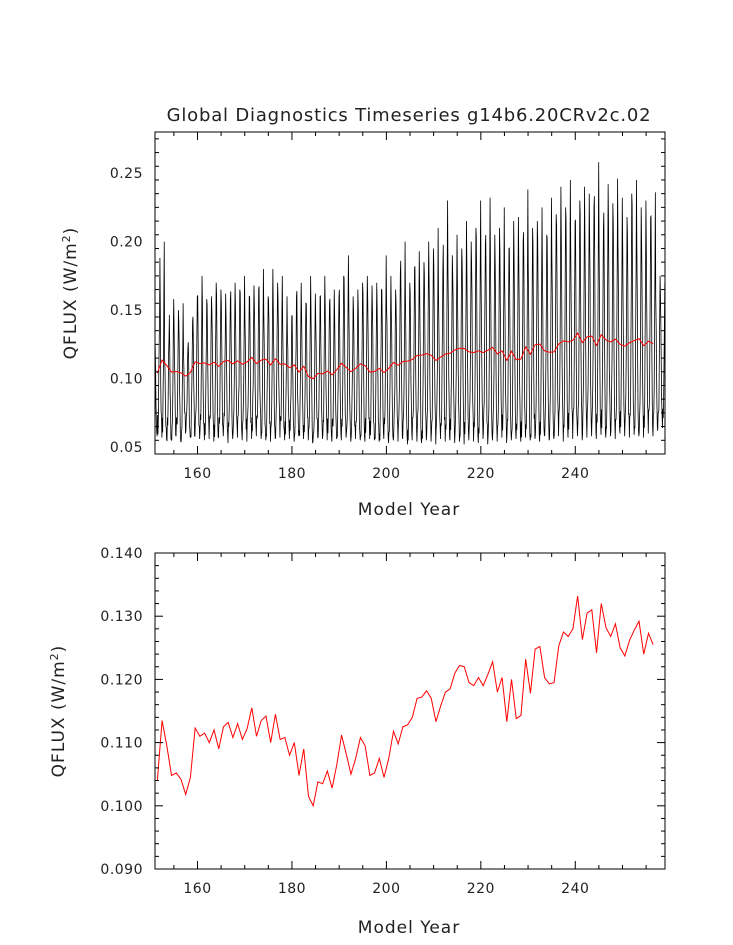  Describe the element at coordinates (409, 510) in the screenshot. I see `top-x-axis-label: Model Year` at that location.